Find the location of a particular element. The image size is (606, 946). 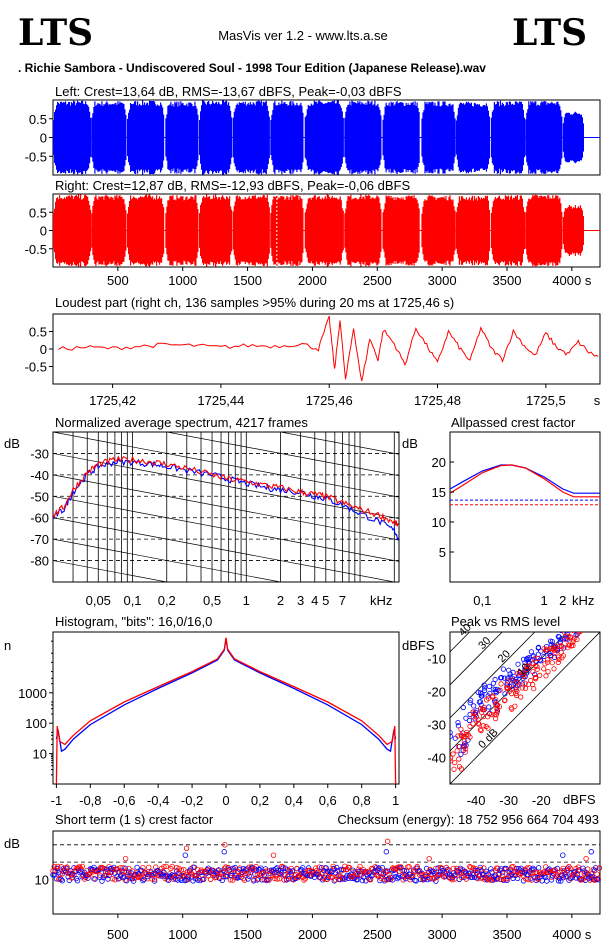

loudest-waveform is located at coordinates (328, 348).